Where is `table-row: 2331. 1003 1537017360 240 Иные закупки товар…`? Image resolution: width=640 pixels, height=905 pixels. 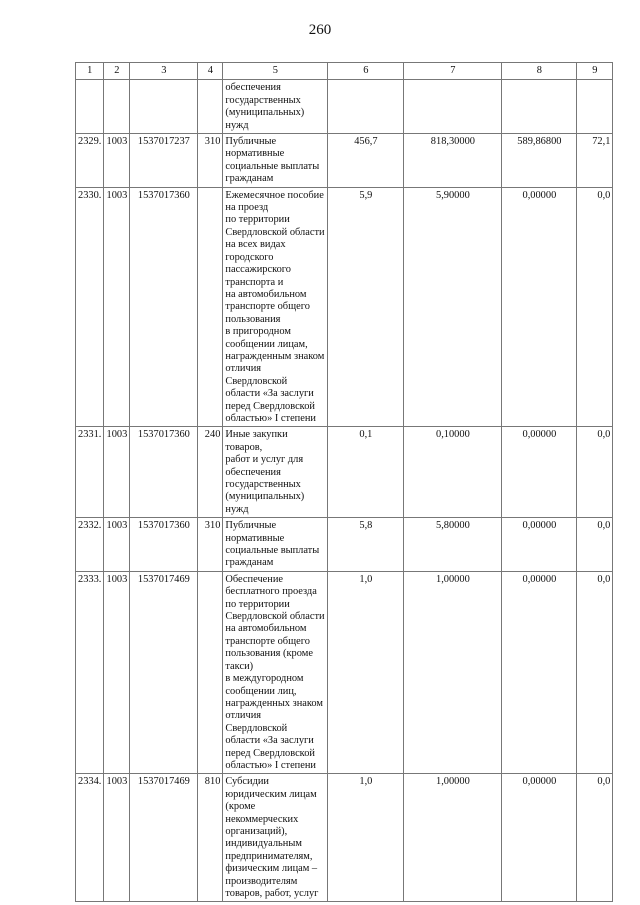
table-row: 2331. 1003 1537017360 240 Иные закупки товар… is located at coordinates (344, 472).